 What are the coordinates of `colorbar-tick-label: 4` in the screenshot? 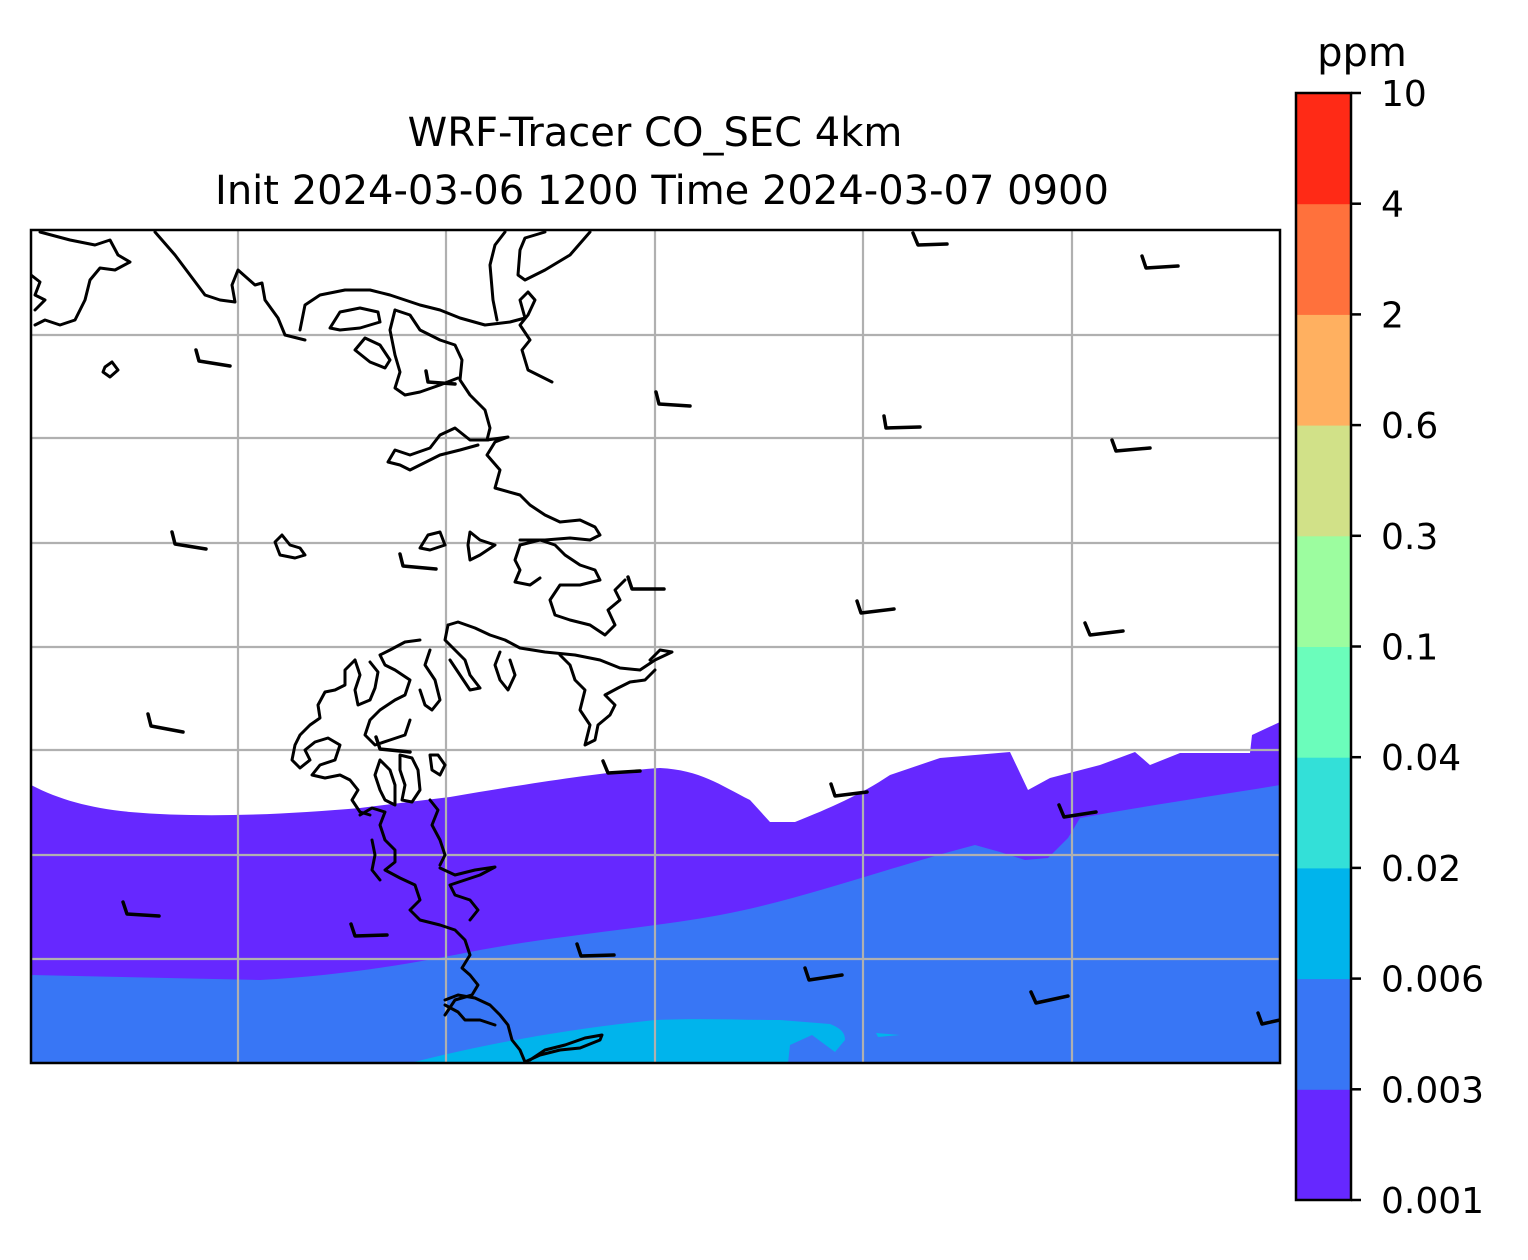 It's located at (1392, 205).